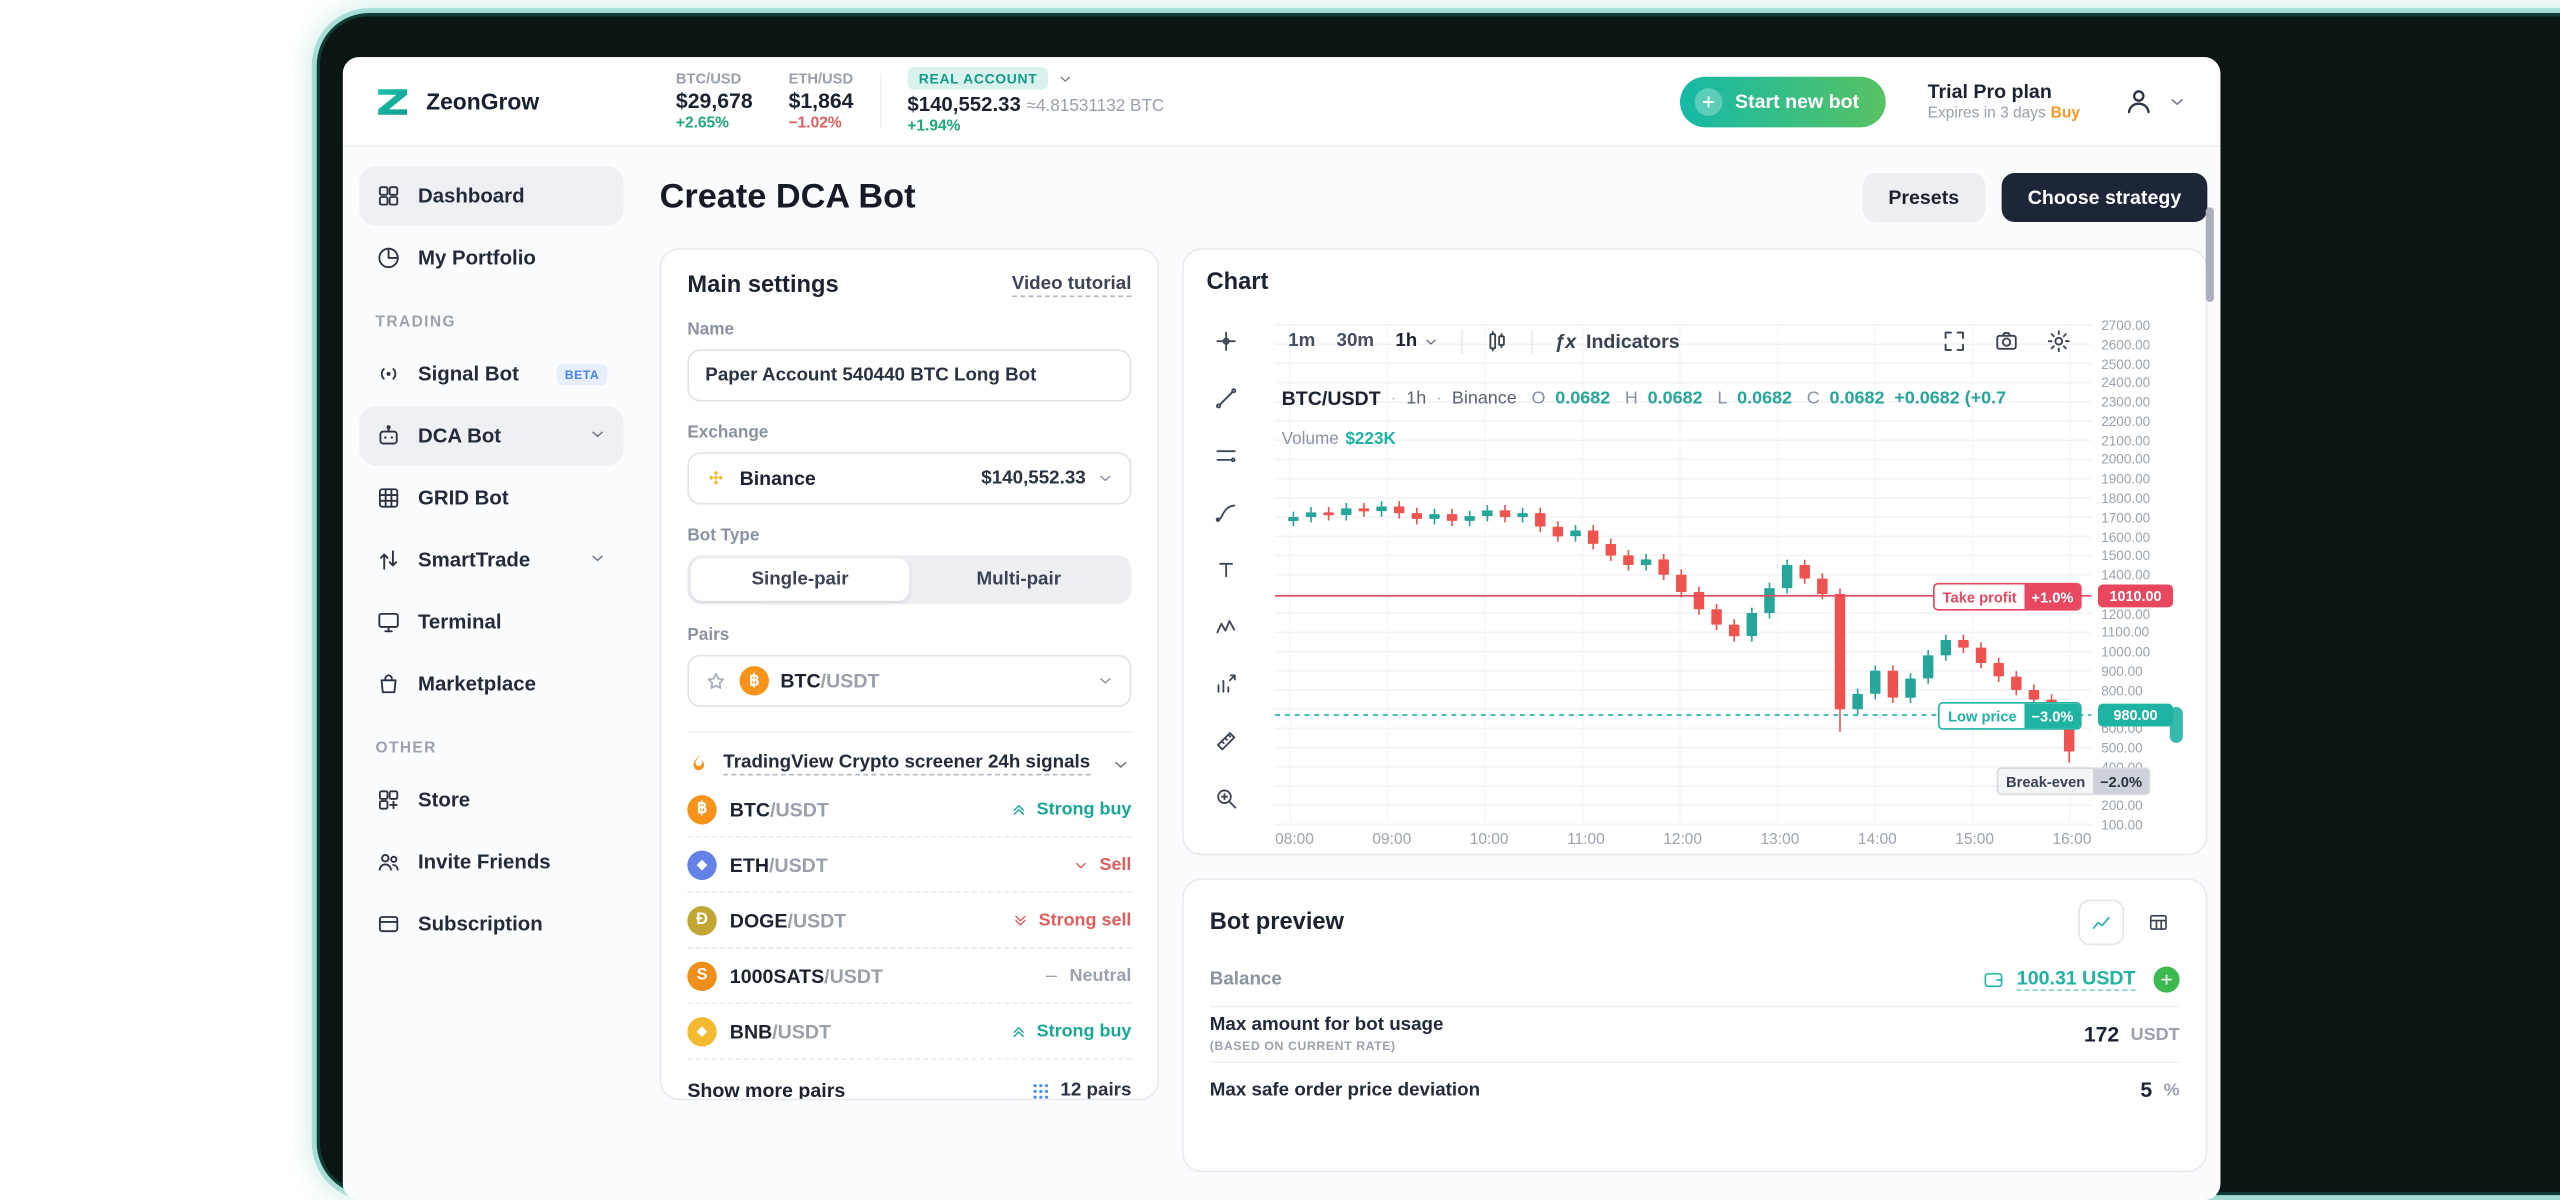 The image size is (2560, 1200). I want to click on start-new-bot-button: Start new bot, so click(1782, 101).